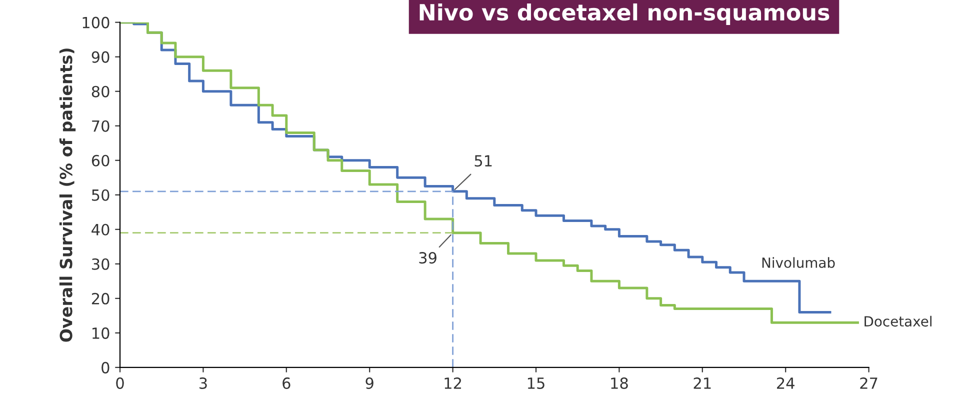 The height and width of the screenshot is (406, 960). Describe the element at coordinates (619, 383) in the screenshot. I see `x-tick-label: 18` at that location.